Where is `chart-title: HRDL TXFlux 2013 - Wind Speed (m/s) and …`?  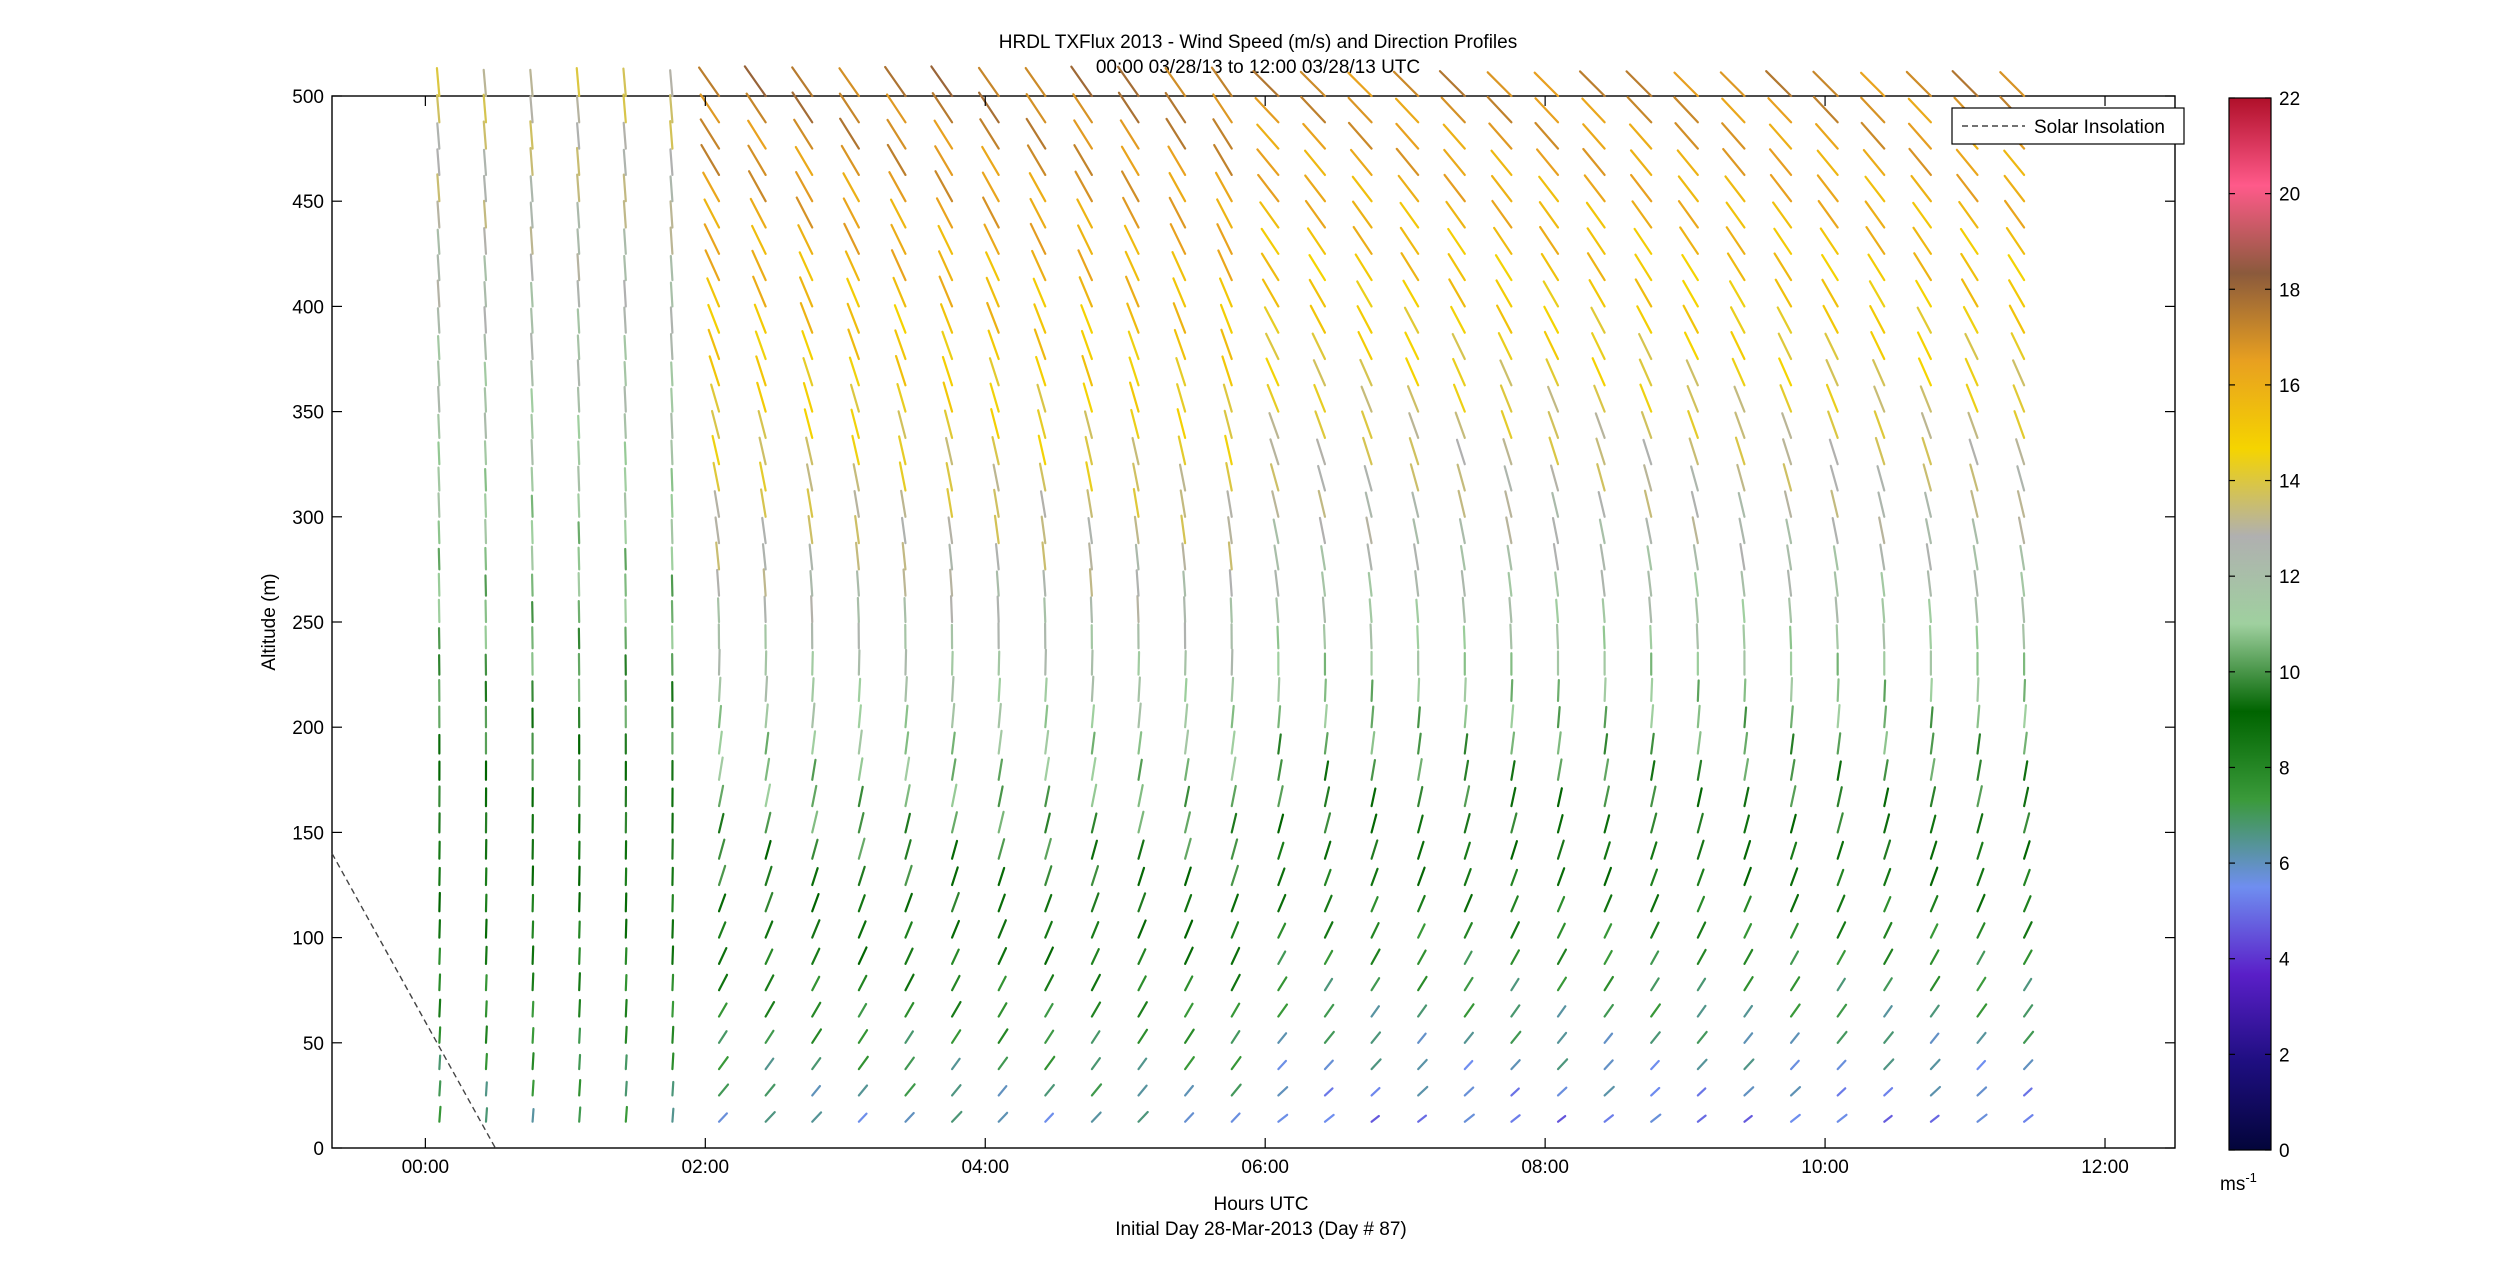
chart-title: HRDL TXFlux 2013 - Wind Speed (m/s) and … is located at coordinates (1258, 42).